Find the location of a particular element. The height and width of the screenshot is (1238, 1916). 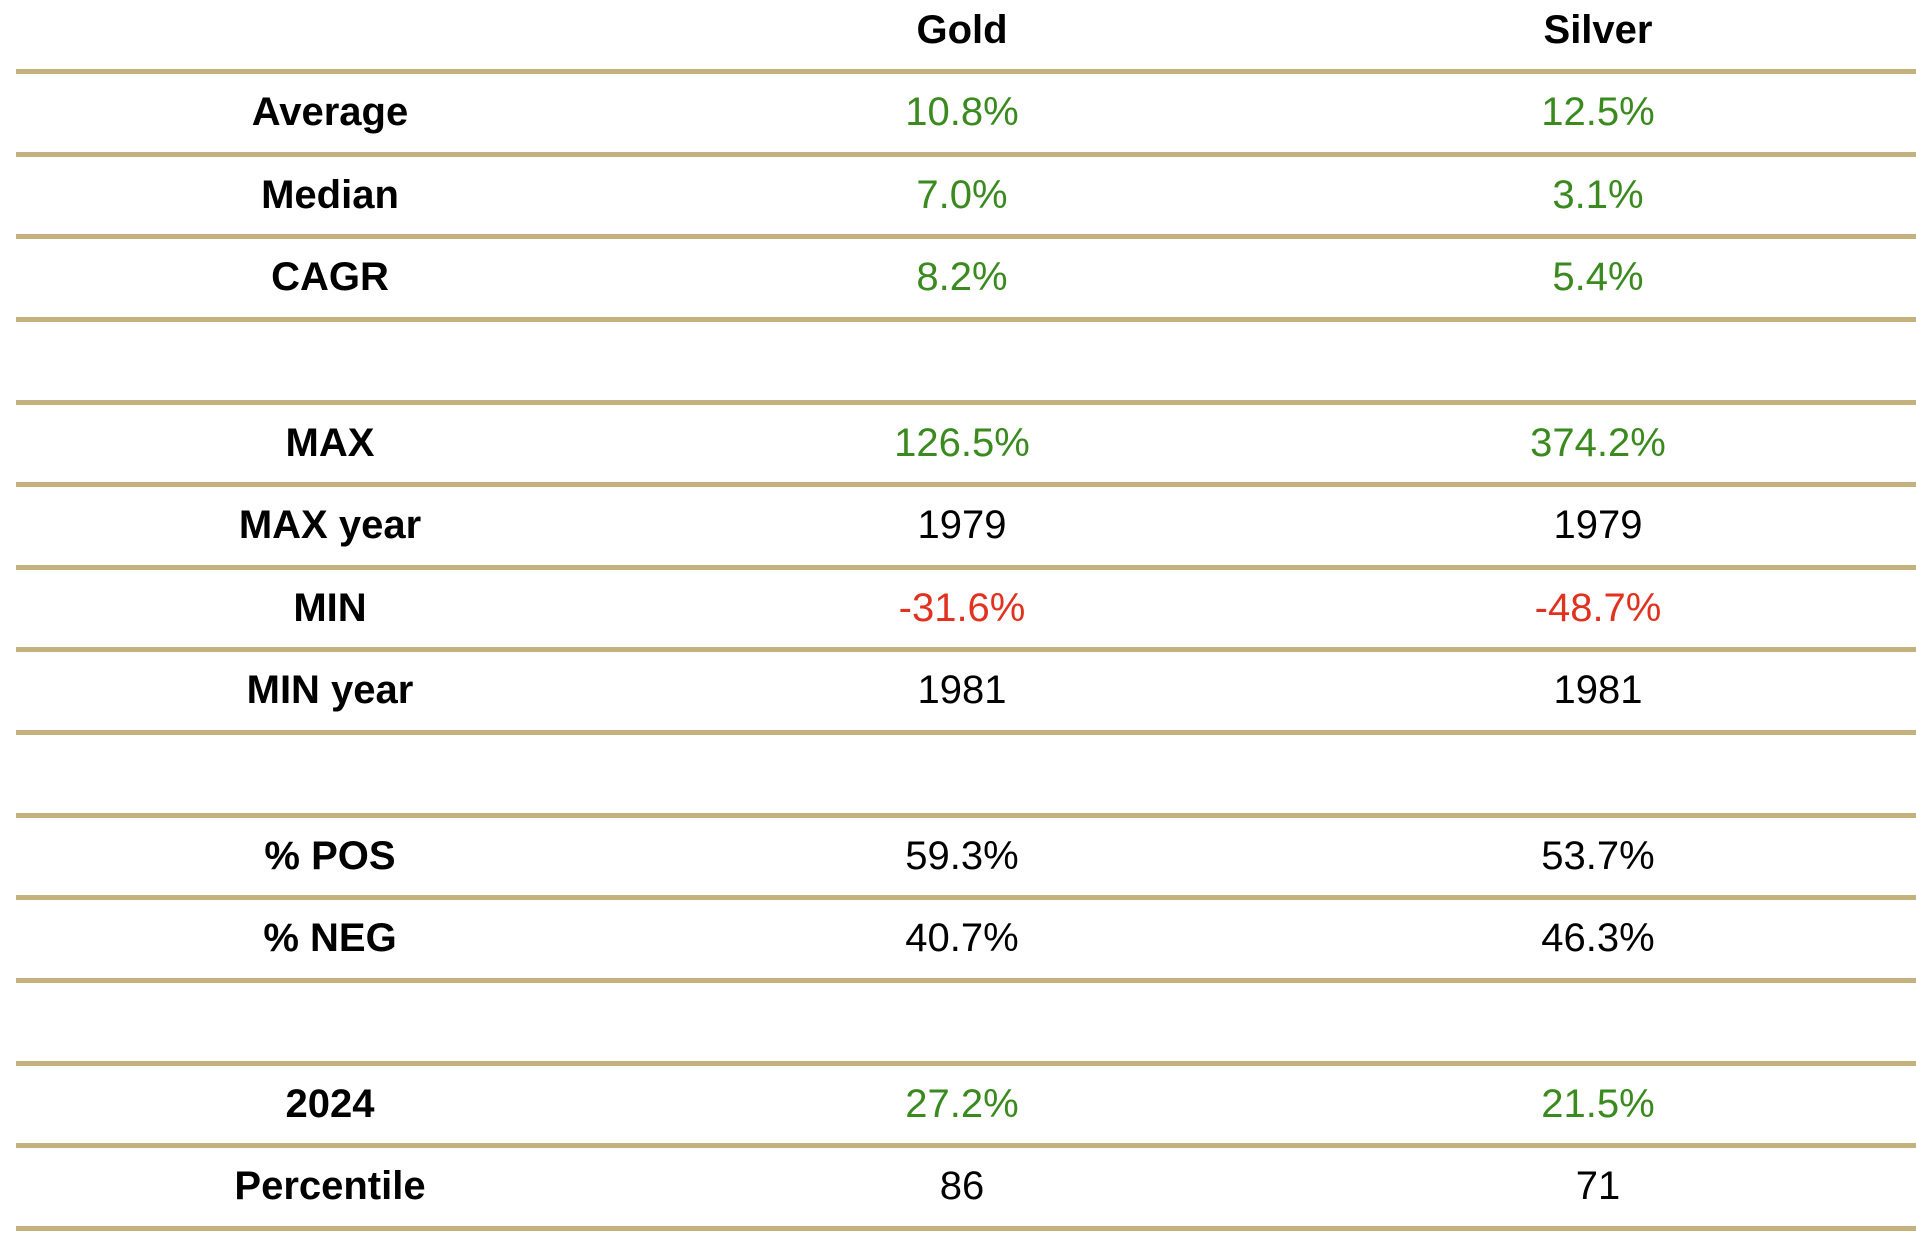

cell-cagr-gold: 8.2% is located at coordinates (962, 277).